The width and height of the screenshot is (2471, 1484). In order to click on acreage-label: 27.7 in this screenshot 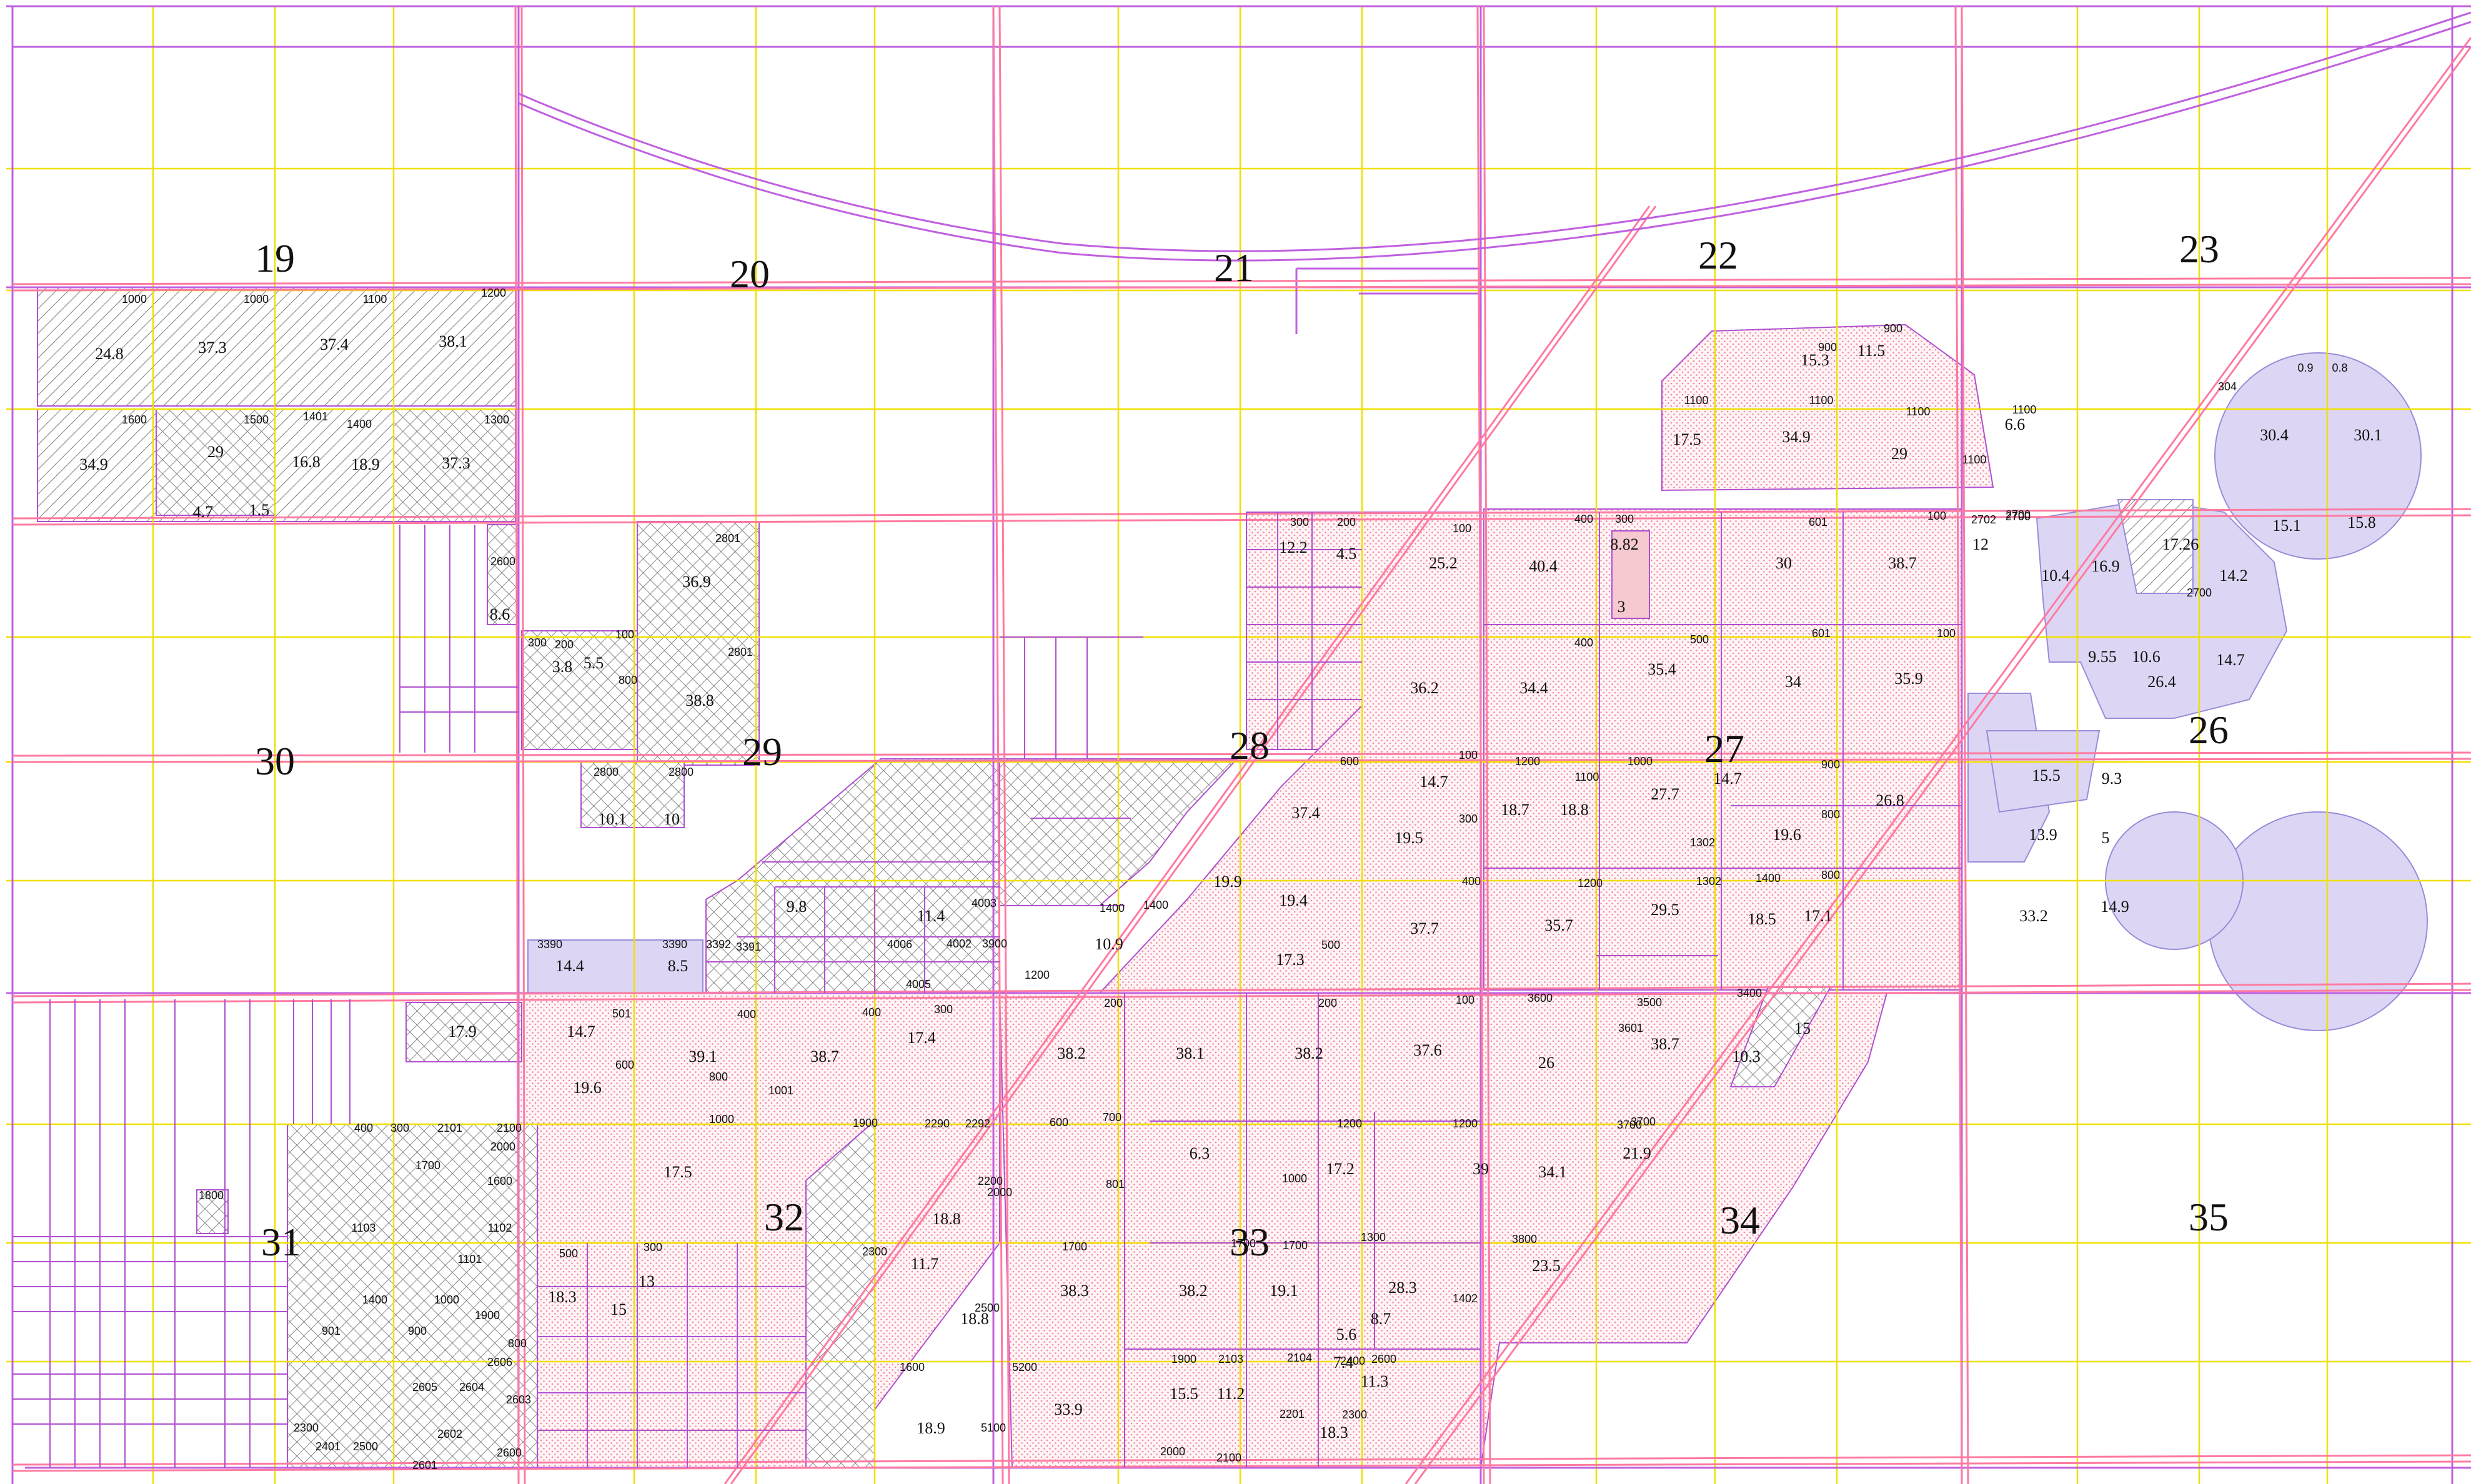, I will do `click(1665, 794)`.